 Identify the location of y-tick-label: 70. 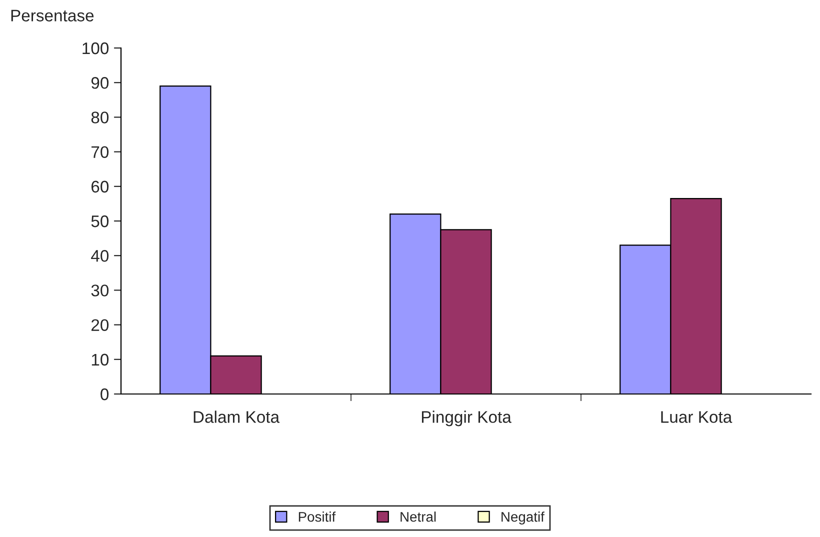
(100, 152).